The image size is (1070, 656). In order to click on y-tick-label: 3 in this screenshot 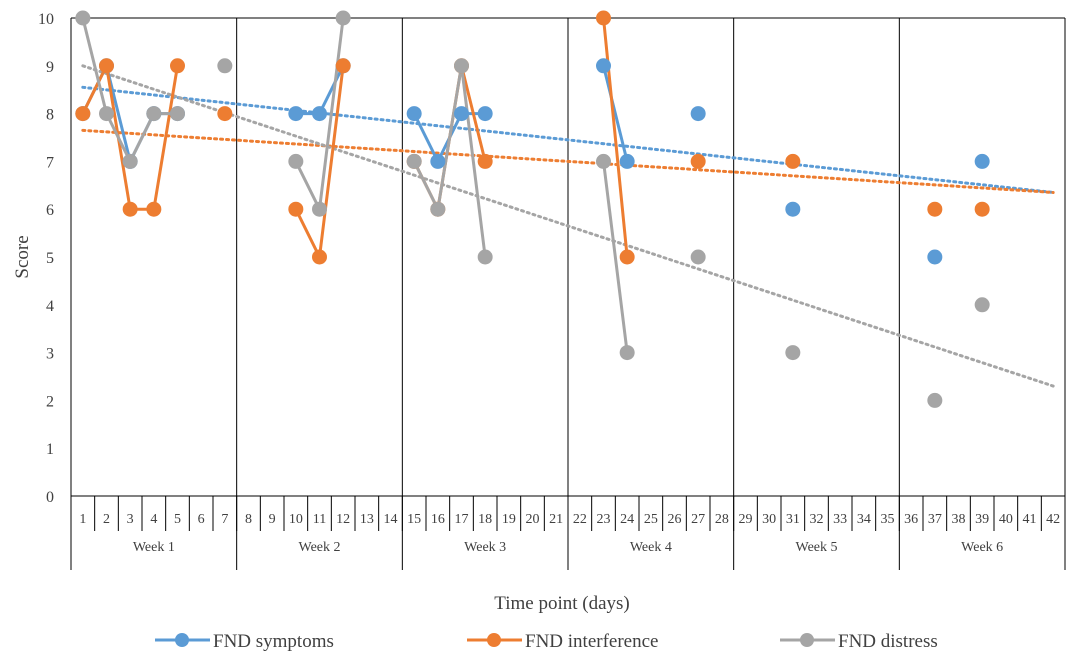, I will do `click(50, 354)`.